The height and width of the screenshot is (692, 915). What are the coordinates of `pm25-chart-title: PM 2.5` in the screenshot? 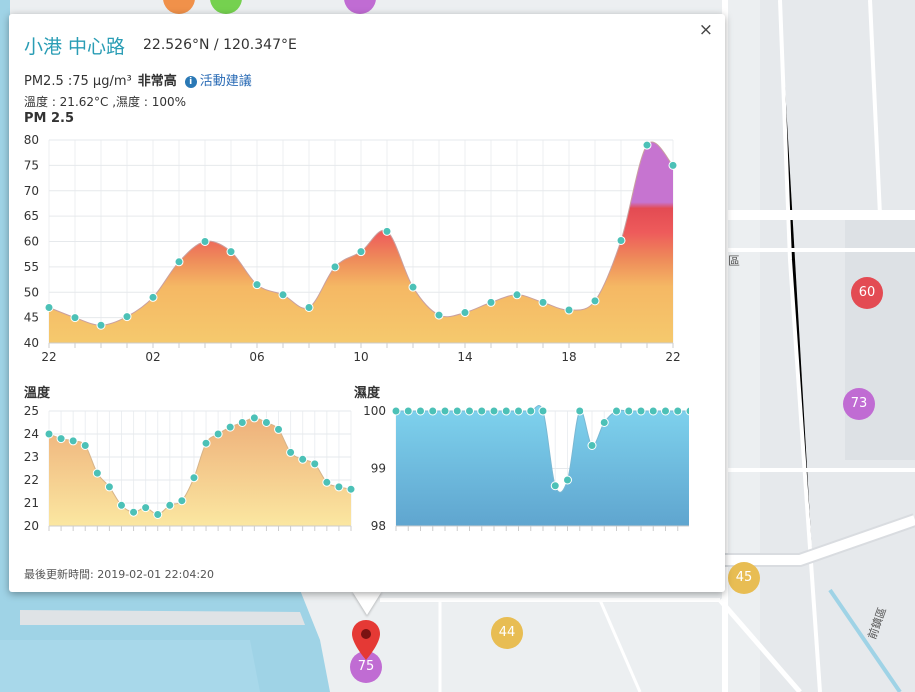 It's located at (49, 118).